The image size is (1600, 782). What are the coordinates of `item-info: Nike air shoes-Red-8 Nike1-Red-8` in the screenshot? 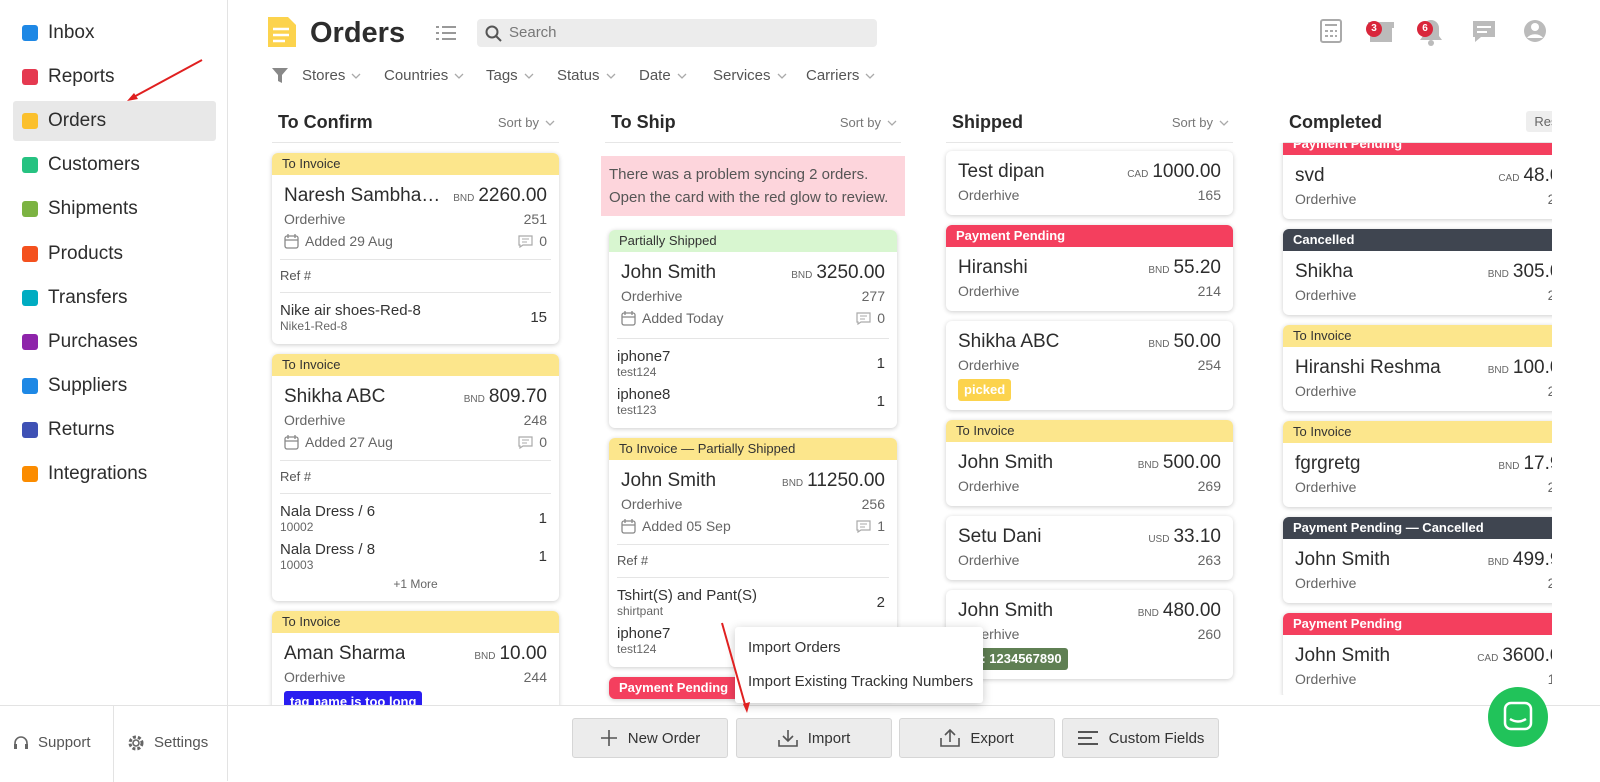 It's located at (350, 317).